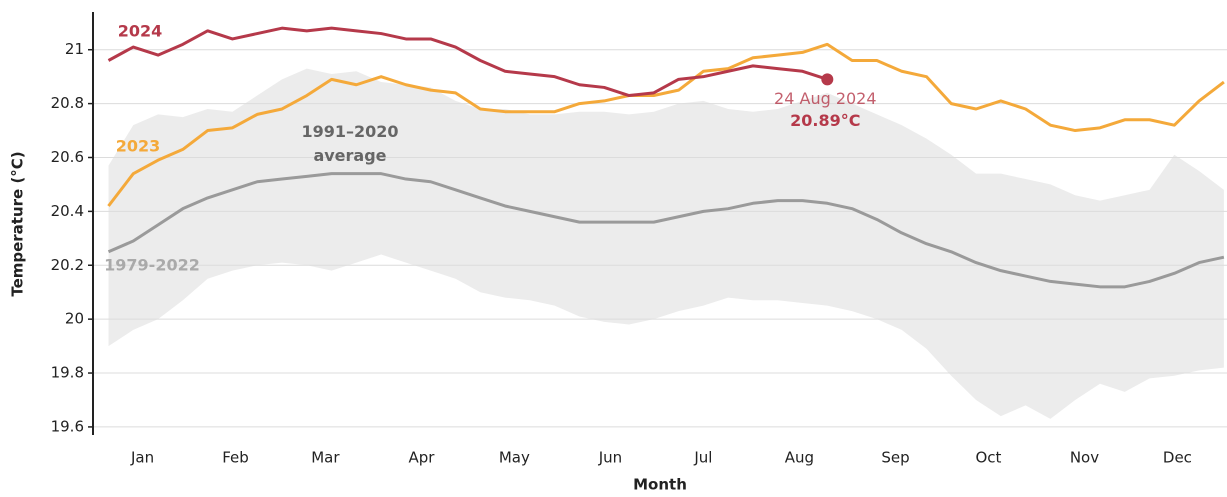 This screenshot has width=1227, height=497. Describe the element at coordinates (349, 143) in the screenshot. I see `series-label: 1991–2020 average` at that location.